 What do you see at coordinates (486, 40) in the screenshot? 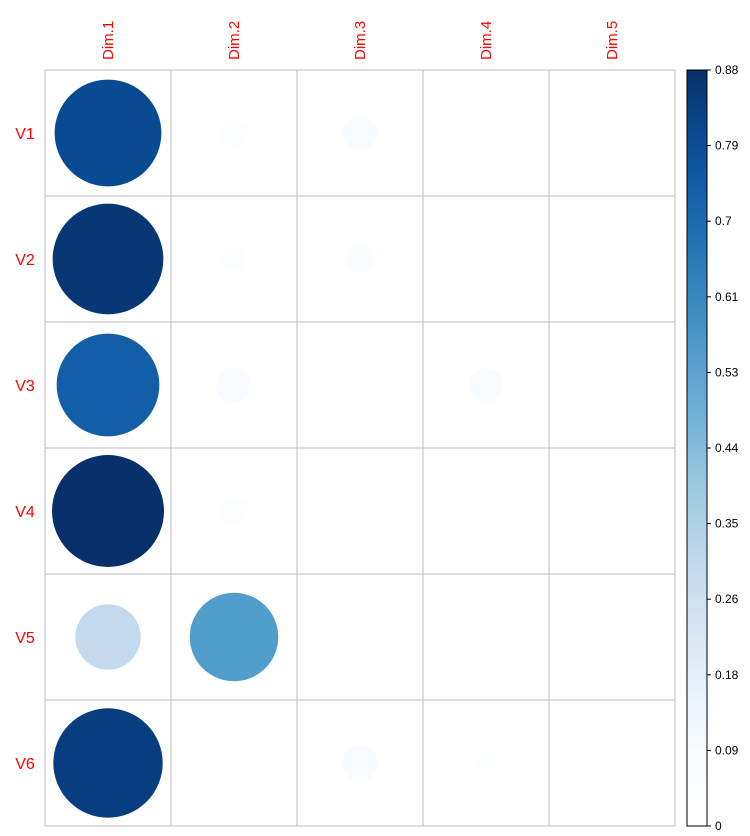
I see `column-label: Dim.4` at bounding box center [486, 40].